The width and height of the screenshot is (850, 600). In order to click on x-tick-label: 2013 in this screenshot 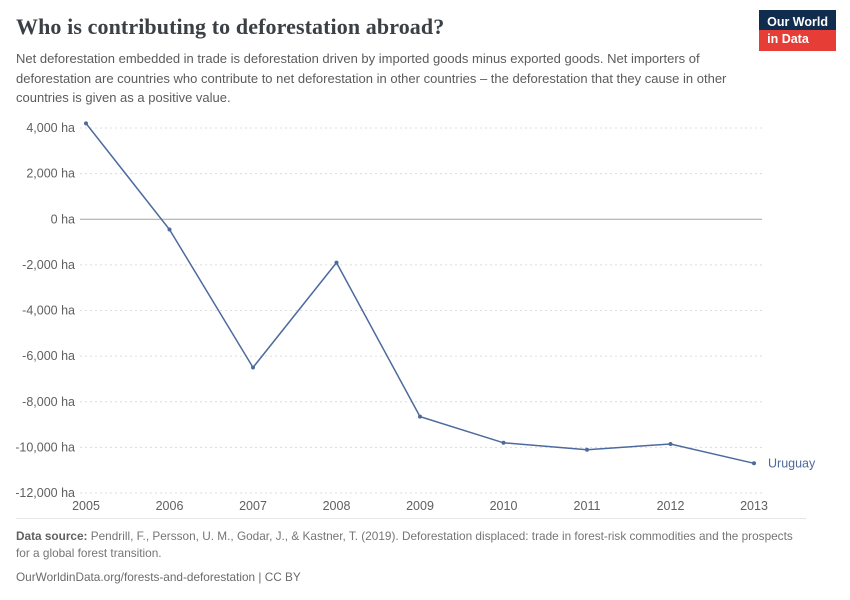, I will do `click(754, 506)`.